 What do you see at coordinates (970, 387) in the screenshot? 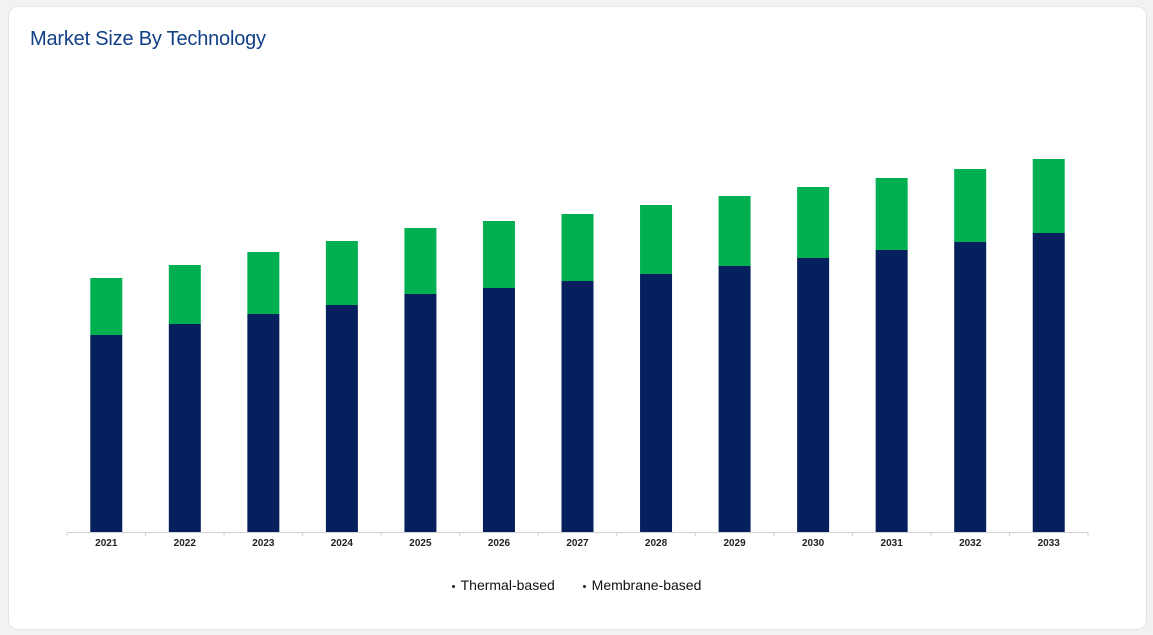
I see `bar-thermal-2032` at bounding box center [970, 387].